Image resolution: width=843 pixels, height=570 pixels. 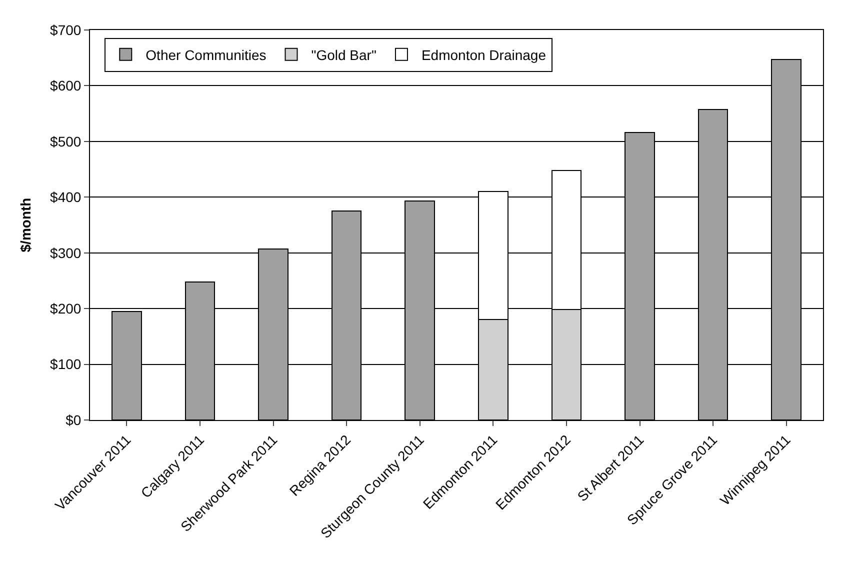 I want to click on legend-label: Other Communities, so click(x=206, y=54).